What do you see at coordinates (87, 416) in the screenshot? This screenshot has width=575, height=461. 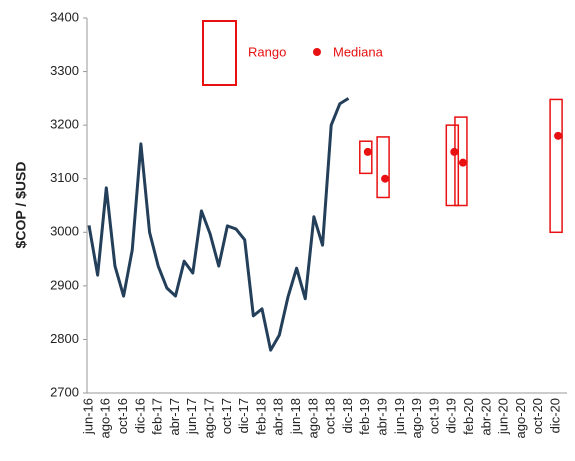 I see `x-tick-label: jun-16` at bounding box center [87, 416].